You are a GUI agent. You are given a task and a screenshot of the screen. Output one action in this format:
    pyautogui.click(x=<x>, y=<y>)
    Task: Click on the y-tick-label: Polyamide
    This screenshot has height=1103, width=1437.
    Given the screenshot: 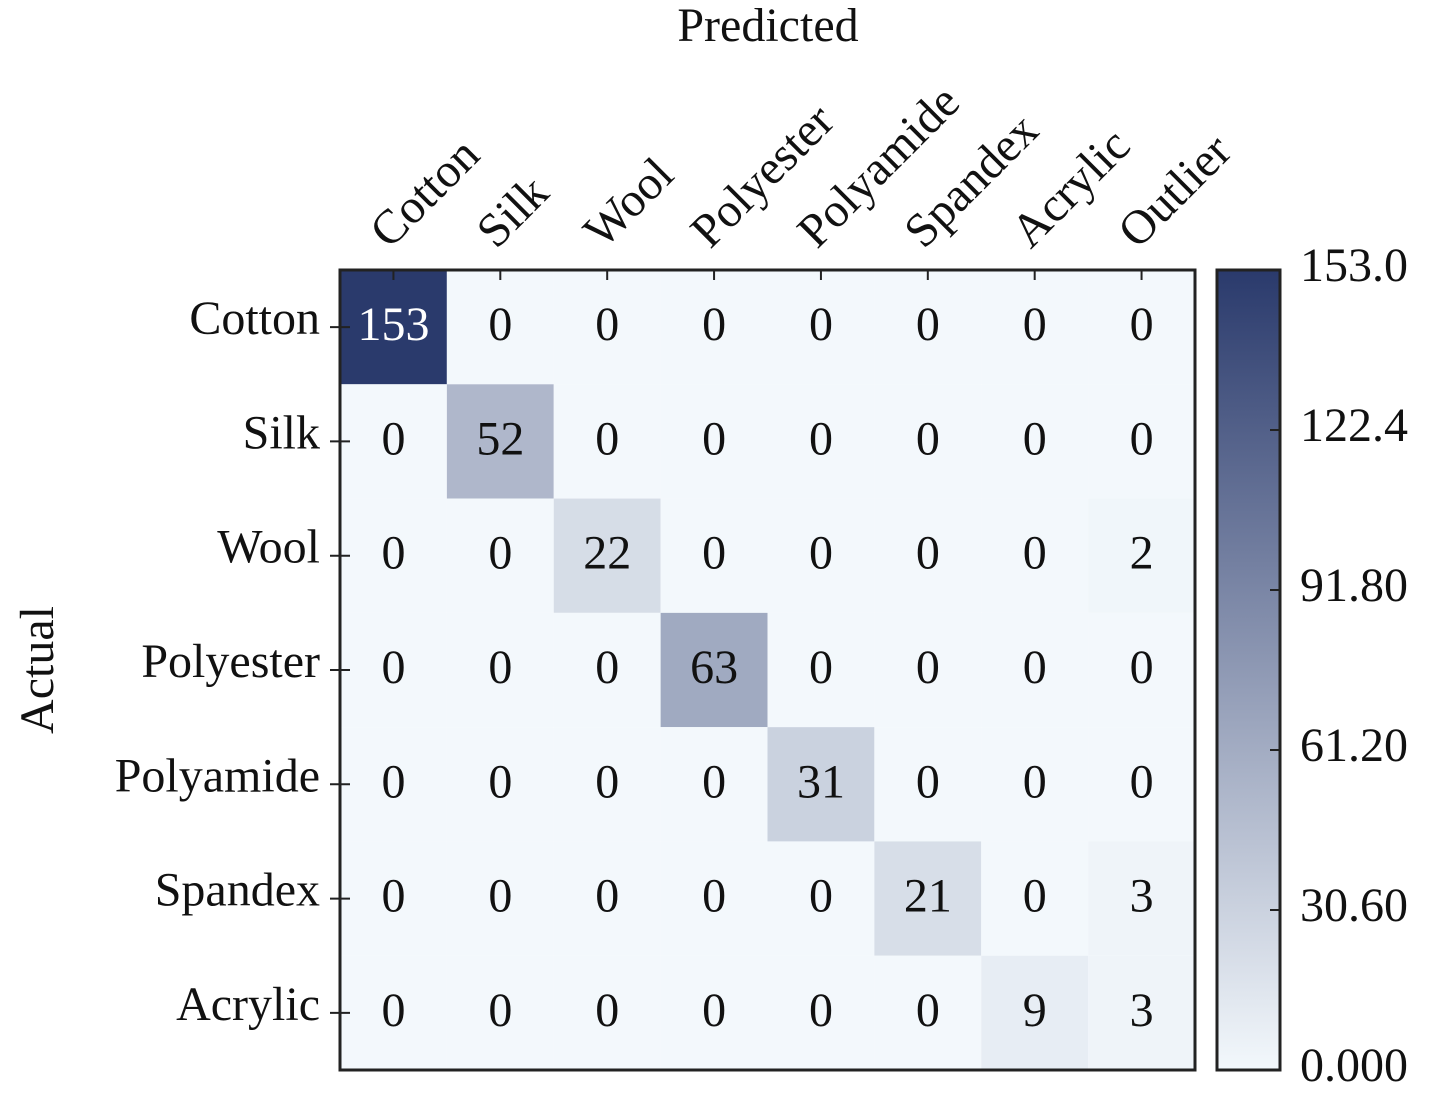 What is the action you would take?
    pyautogui.click(x=217, y=775)
    